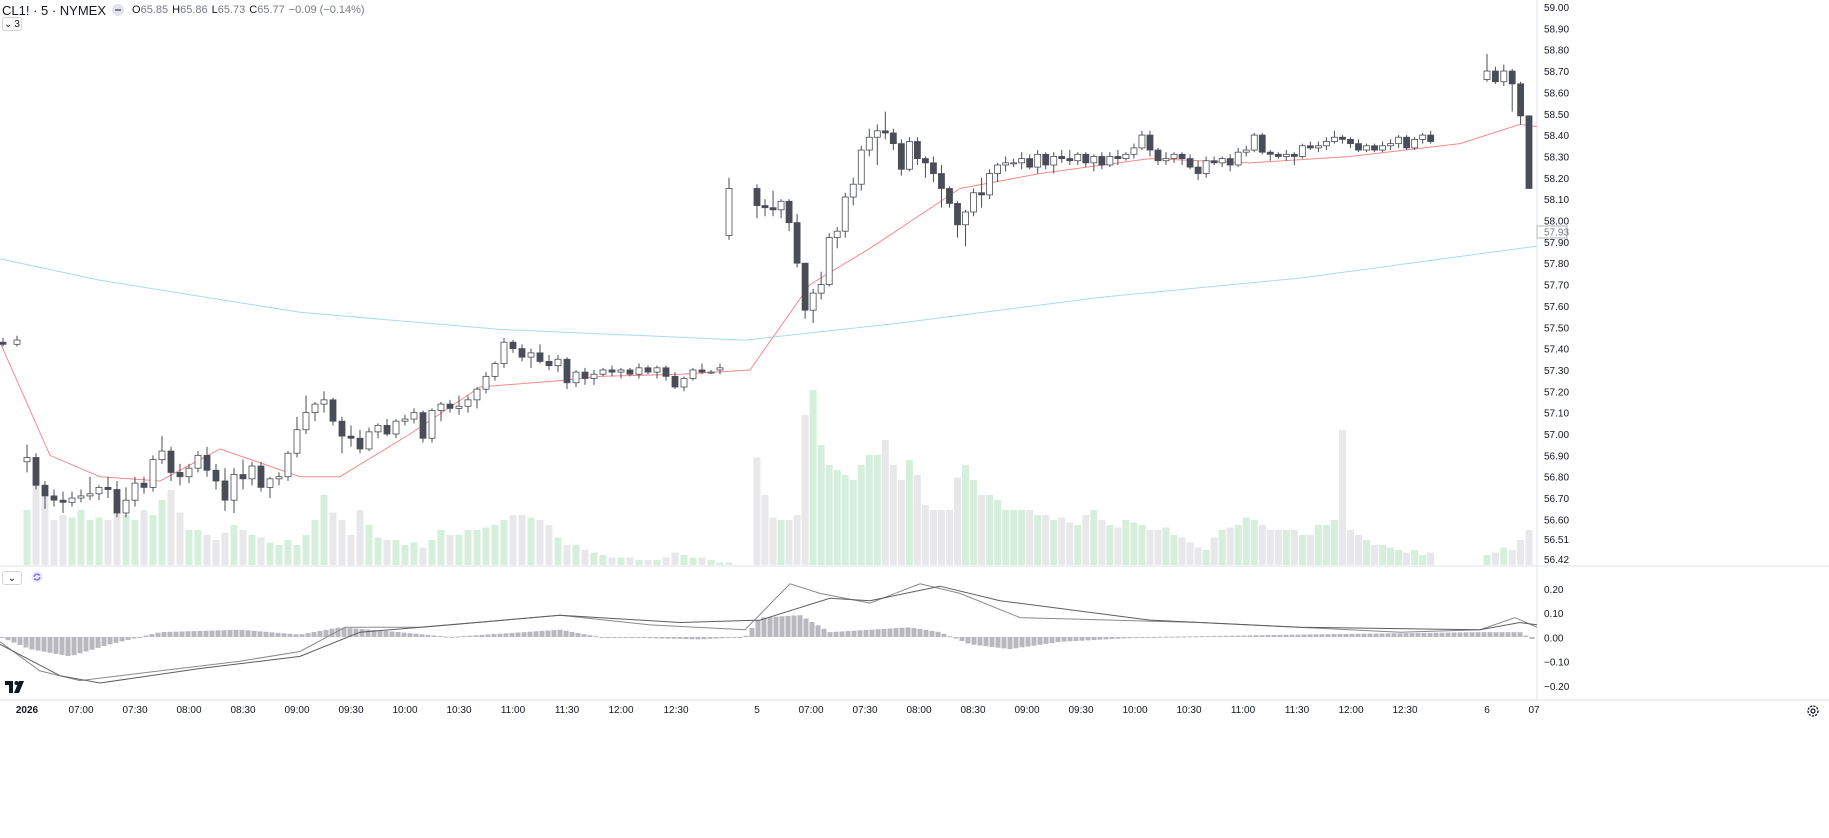 The width and height of the screenshot is (1829, 838). I want to click on price-tick-label: 56.80, so click(1556, 478).